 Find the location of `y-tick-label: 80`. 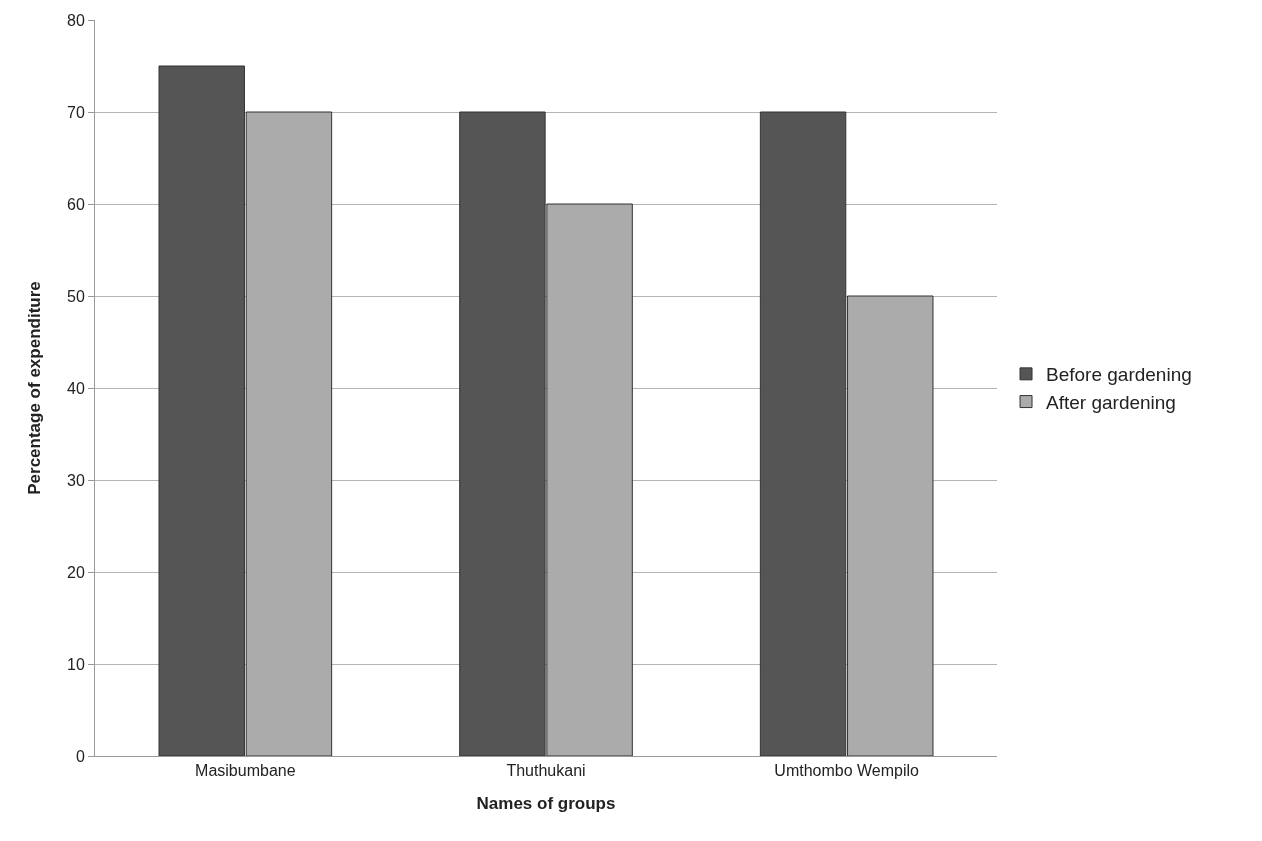

y-tick-label: 80 is located at coordinates (76, 20).